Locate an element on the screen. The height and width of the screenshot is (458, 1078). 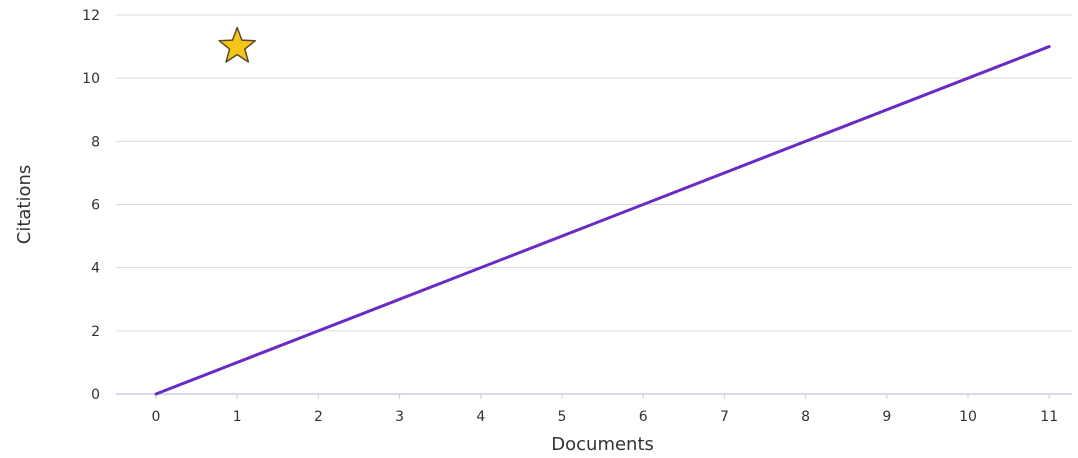
y-tick-labels: 0 2 4 6 8 10 12 is located at coordinates (91, 205).